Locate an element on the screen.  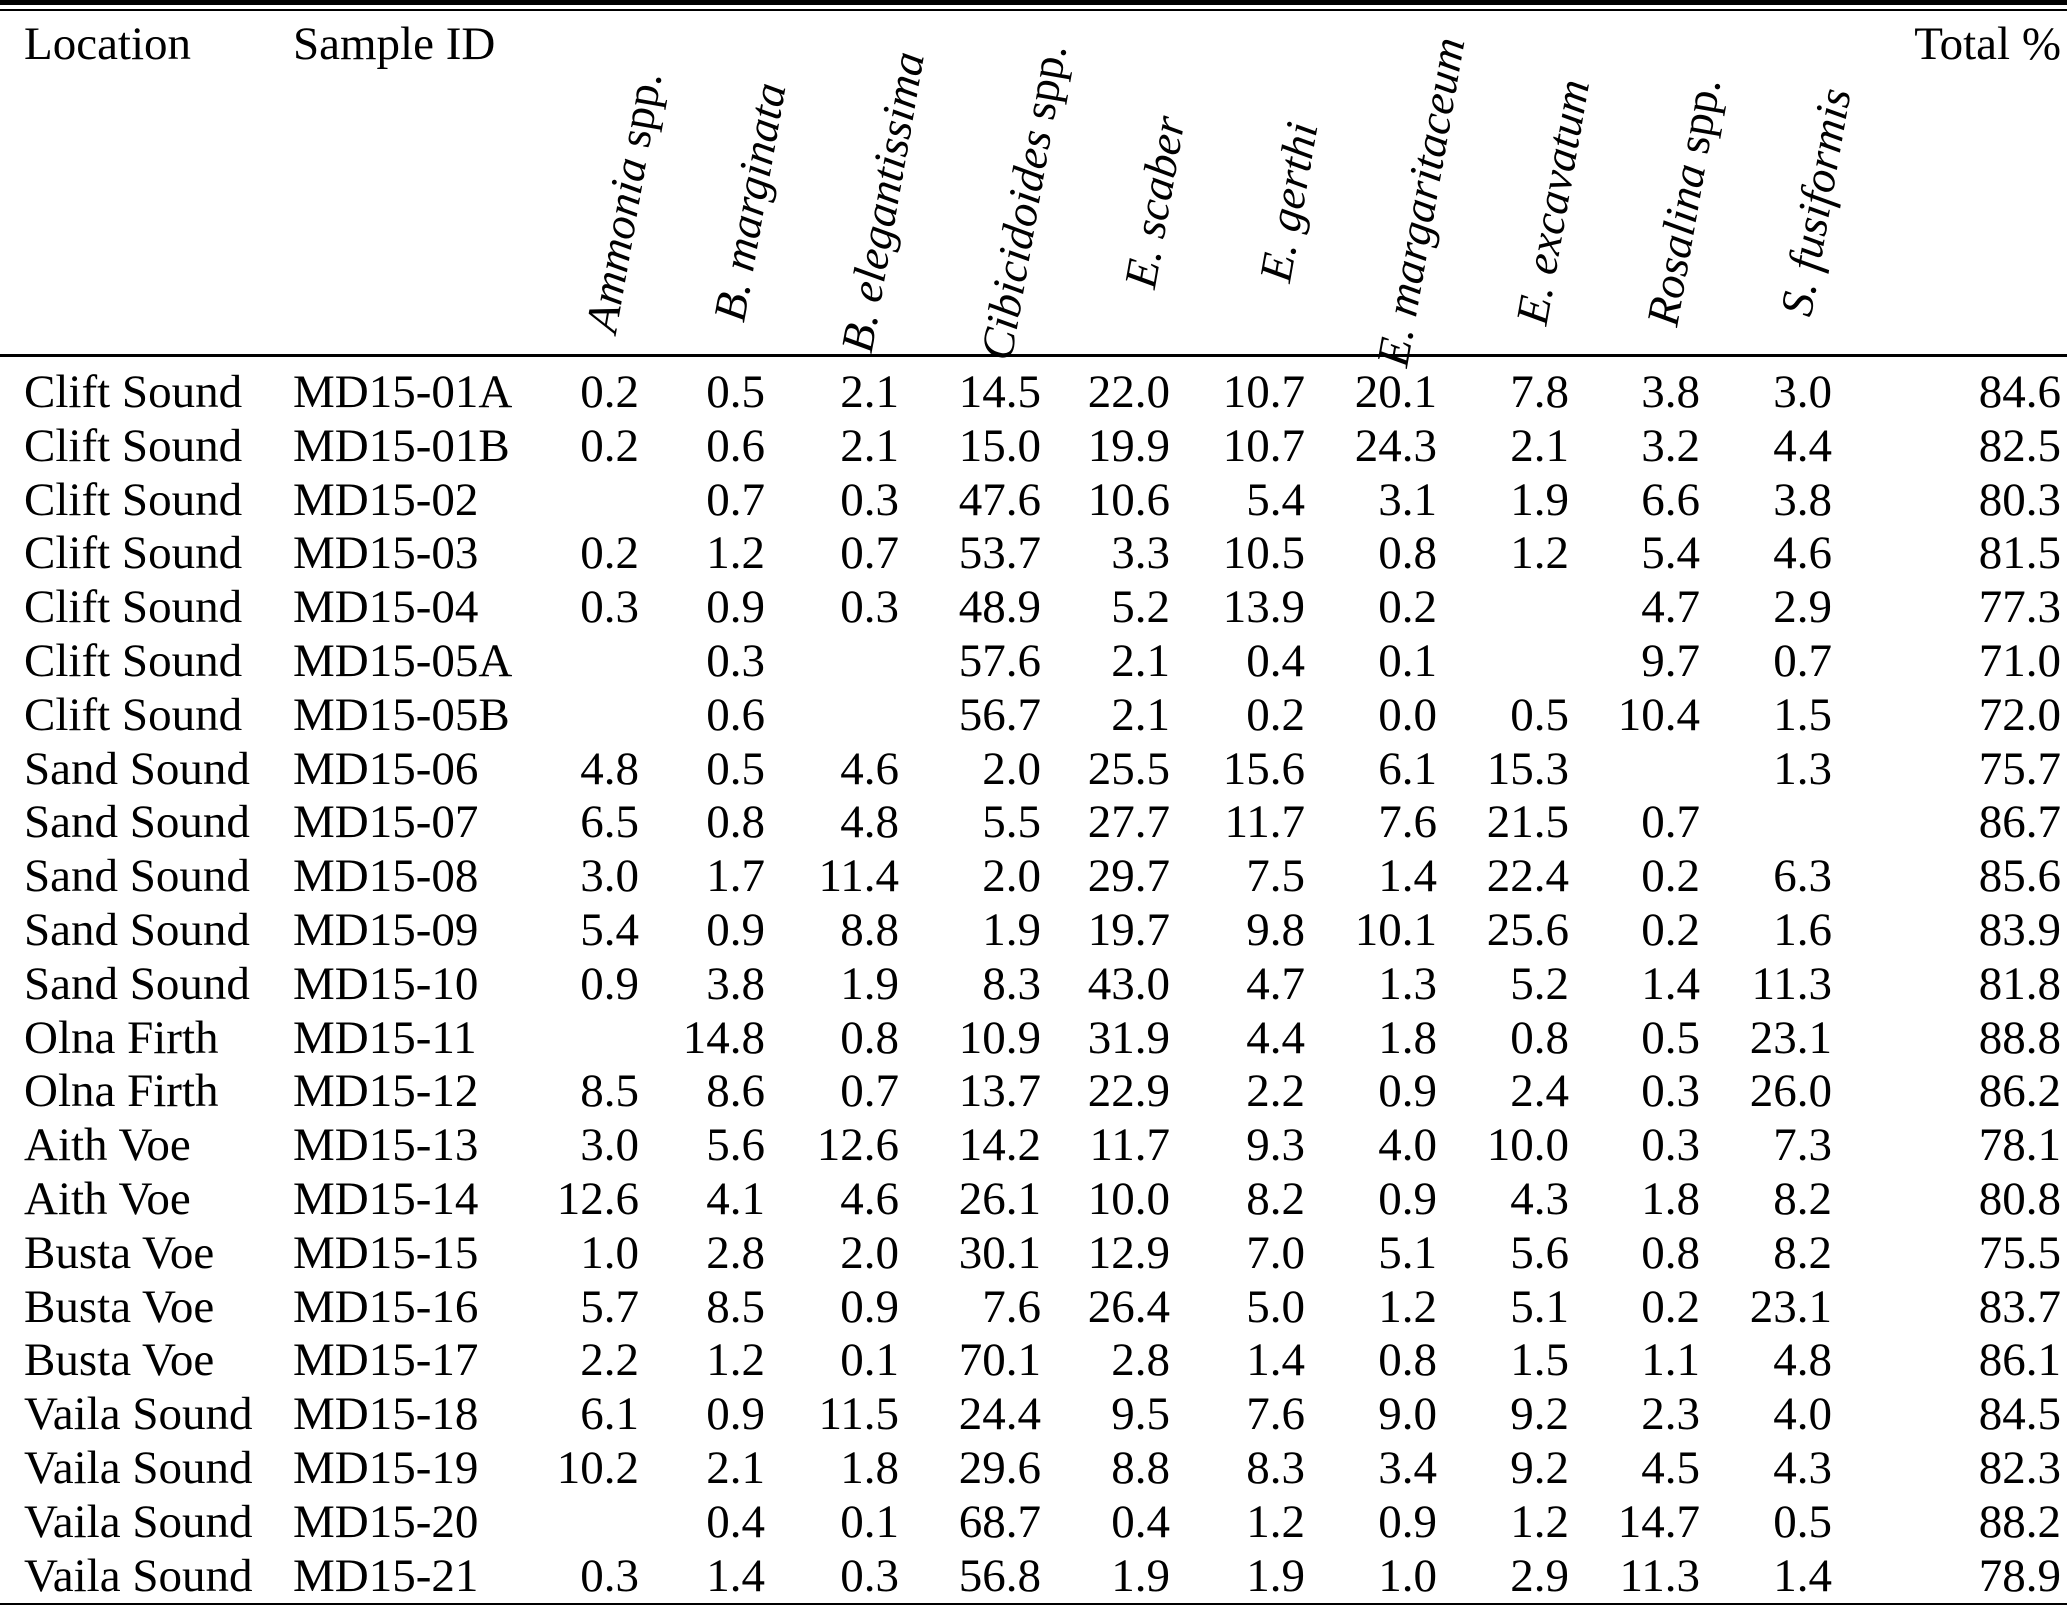
value-cell: 8.8 is located at coordinates (1140, 1467).